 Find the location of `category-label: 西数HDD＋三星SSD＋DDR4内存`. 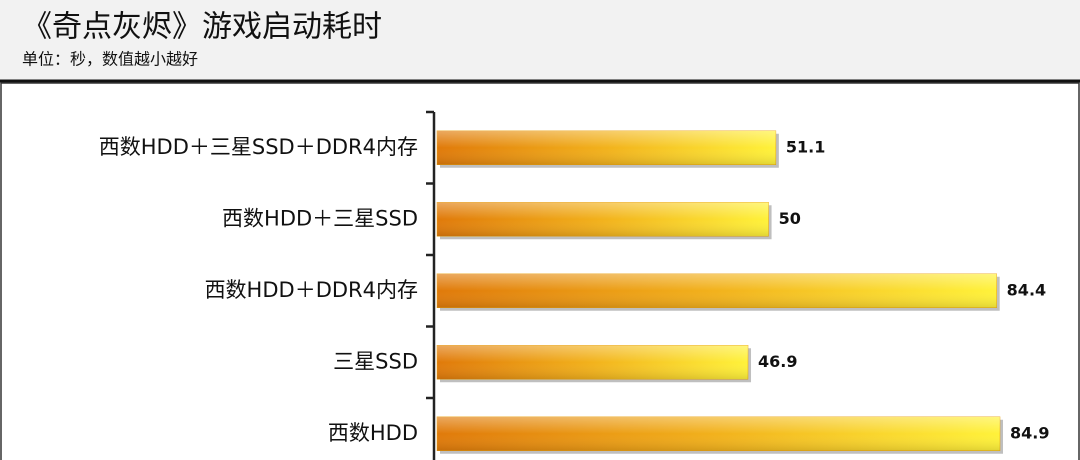

category-label: 西数HDD＋三星SSD＋DDR4内存 is located at coordinates (258, 147).